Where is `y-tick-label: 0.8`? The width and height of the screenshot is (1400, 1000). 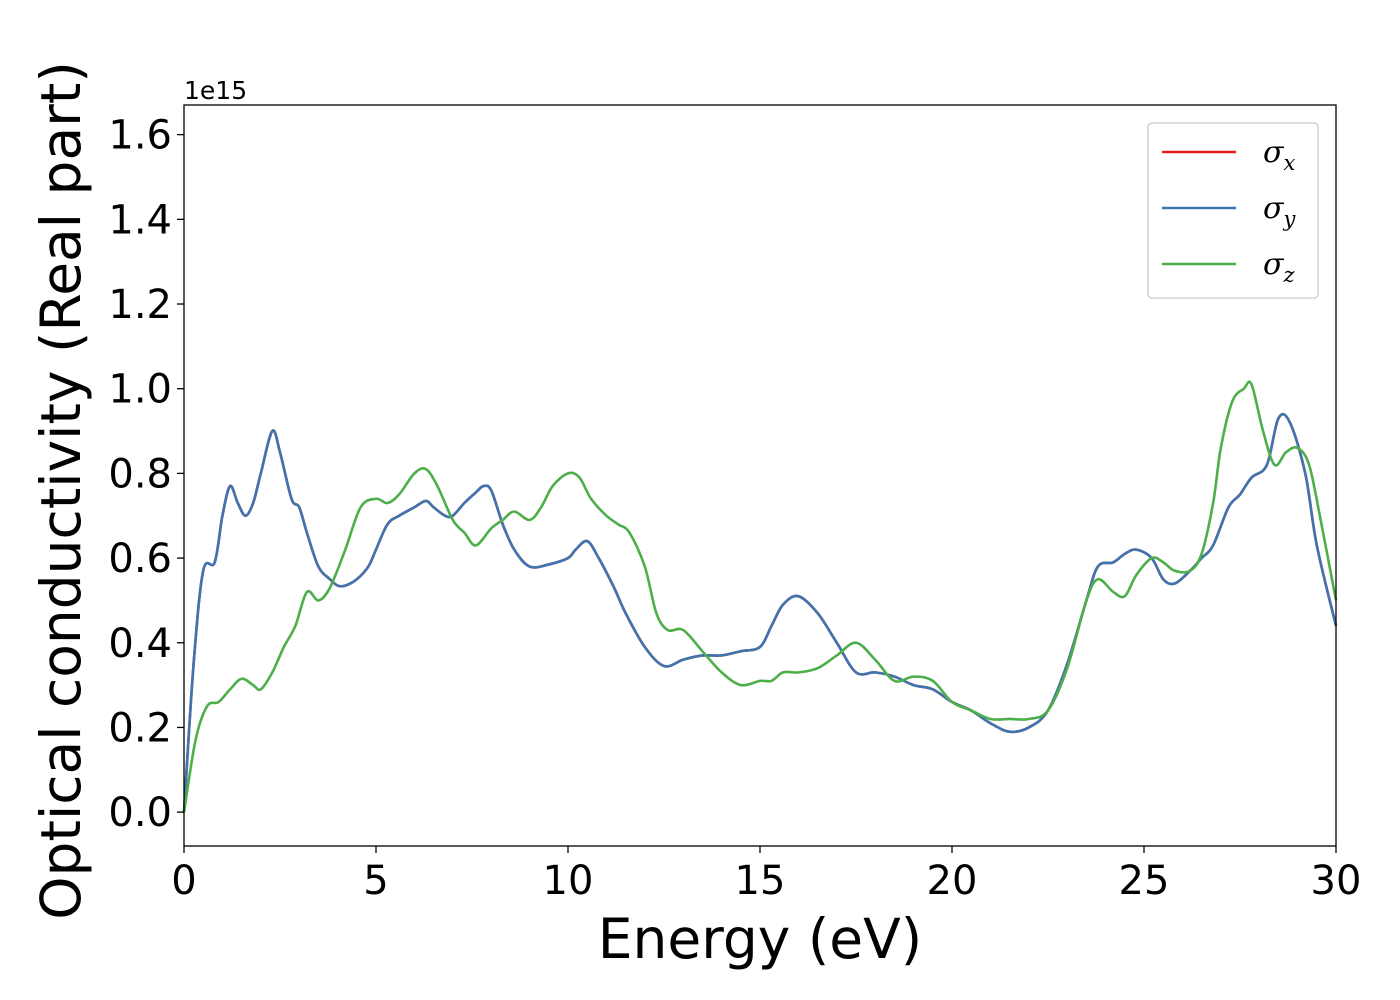
y-tick-label: 0.8 is located at coordinates (140, 474).